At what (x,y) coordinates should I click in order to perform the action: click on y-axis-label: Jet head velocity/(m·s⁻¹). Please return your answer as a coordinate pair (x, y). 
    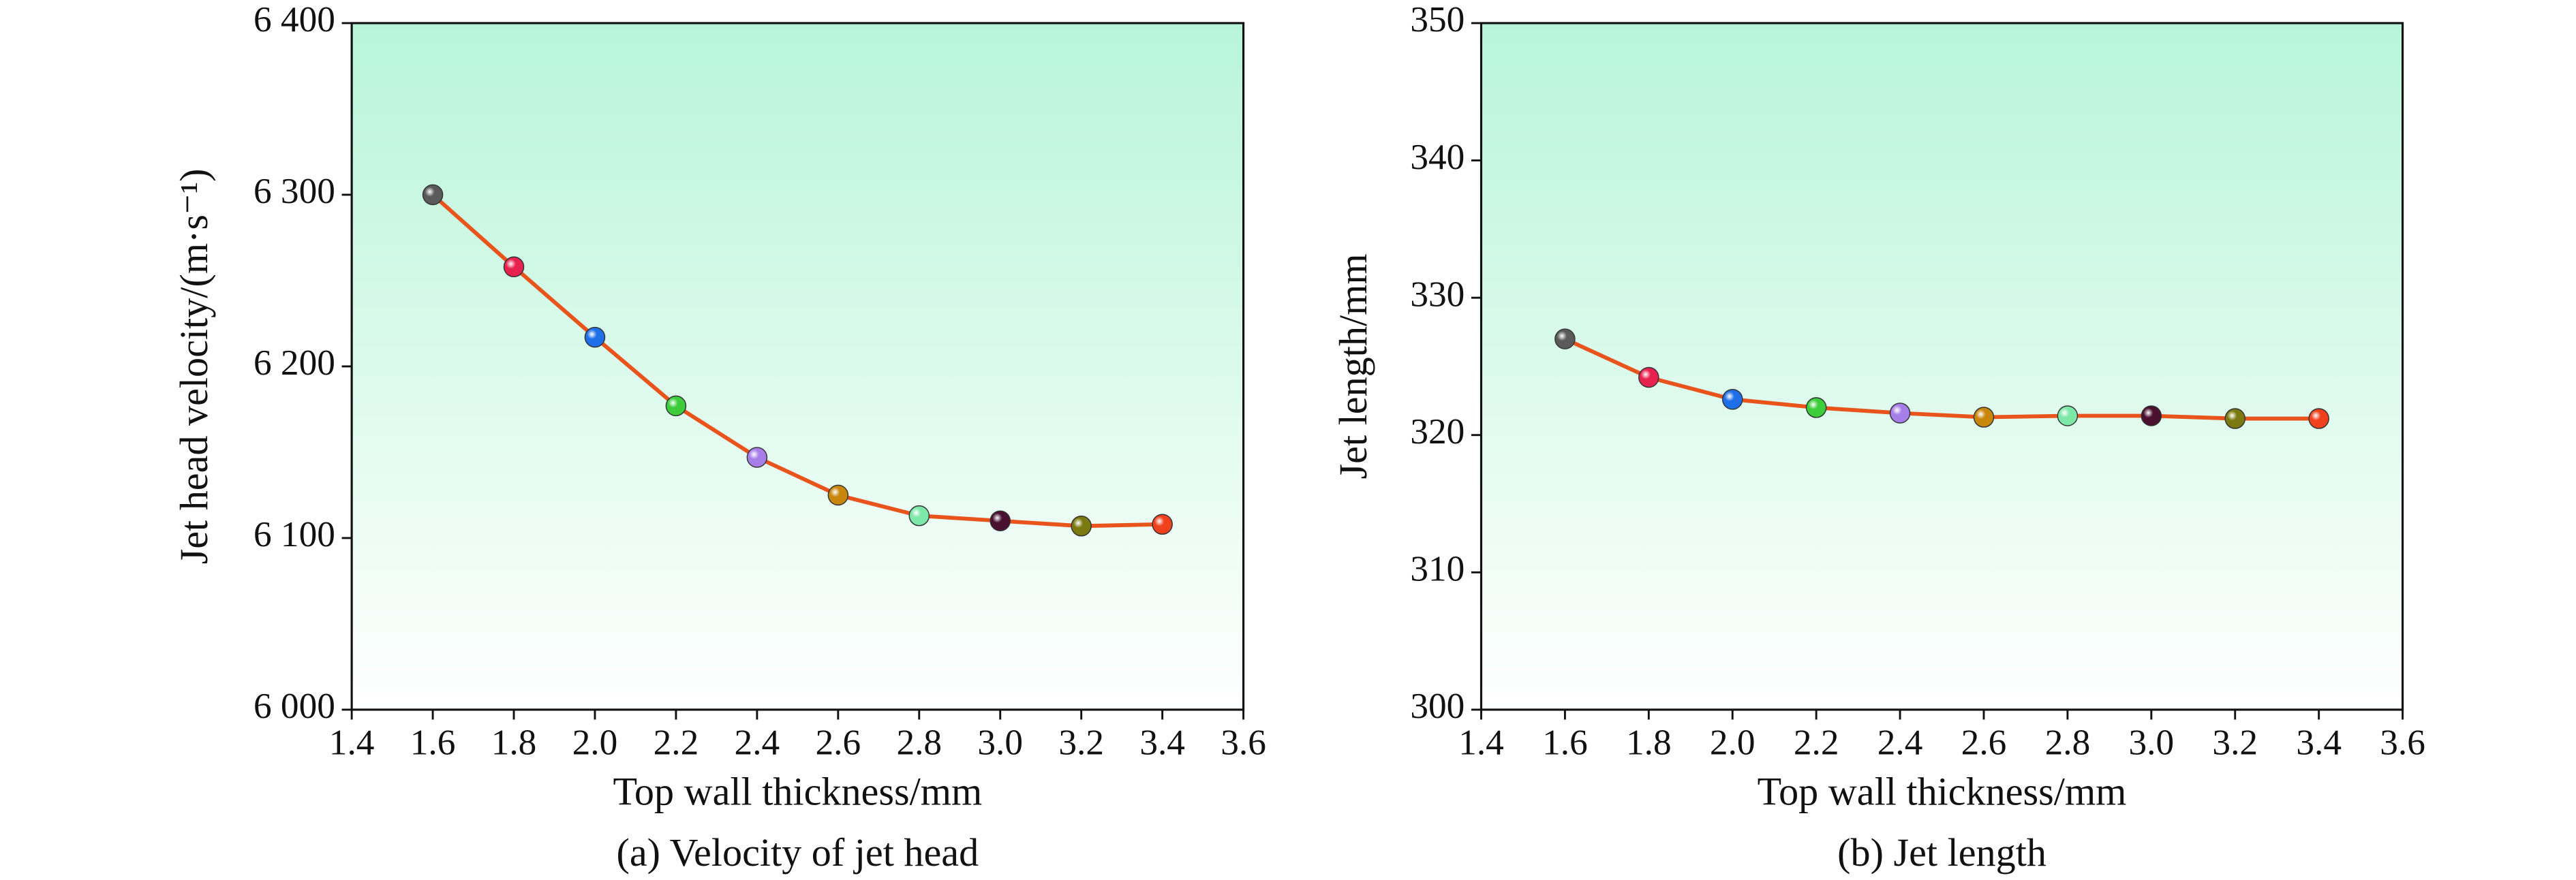
    Looking at the image, I should click on (194, 366).